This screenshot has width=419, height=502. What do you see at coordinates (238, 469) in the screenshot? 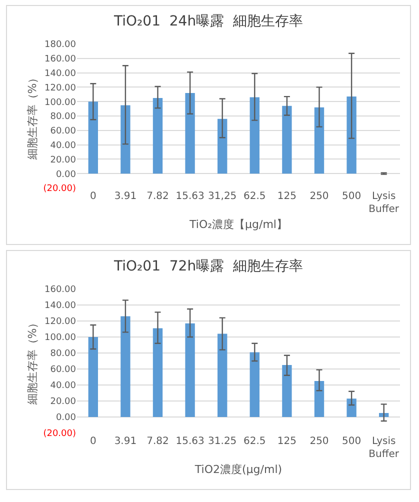
I see `x-axis-title: TiO2濃度(μg/ml)` at bounding box center [238, 469].